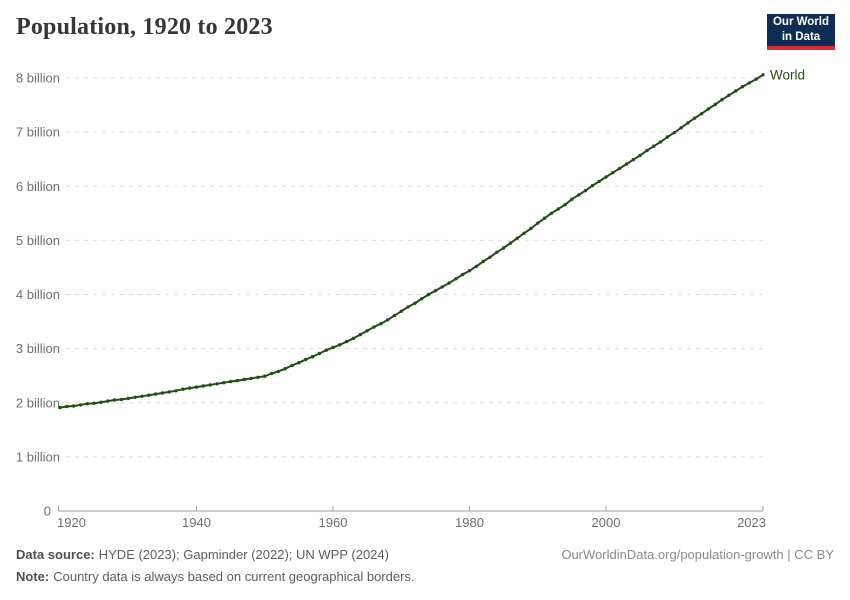 The image size is (850, 600). What do you see at coordinates (801, 32) in the screenshot?
I see `owid-logo: Our World in Data` at bounding box center [801, 32].